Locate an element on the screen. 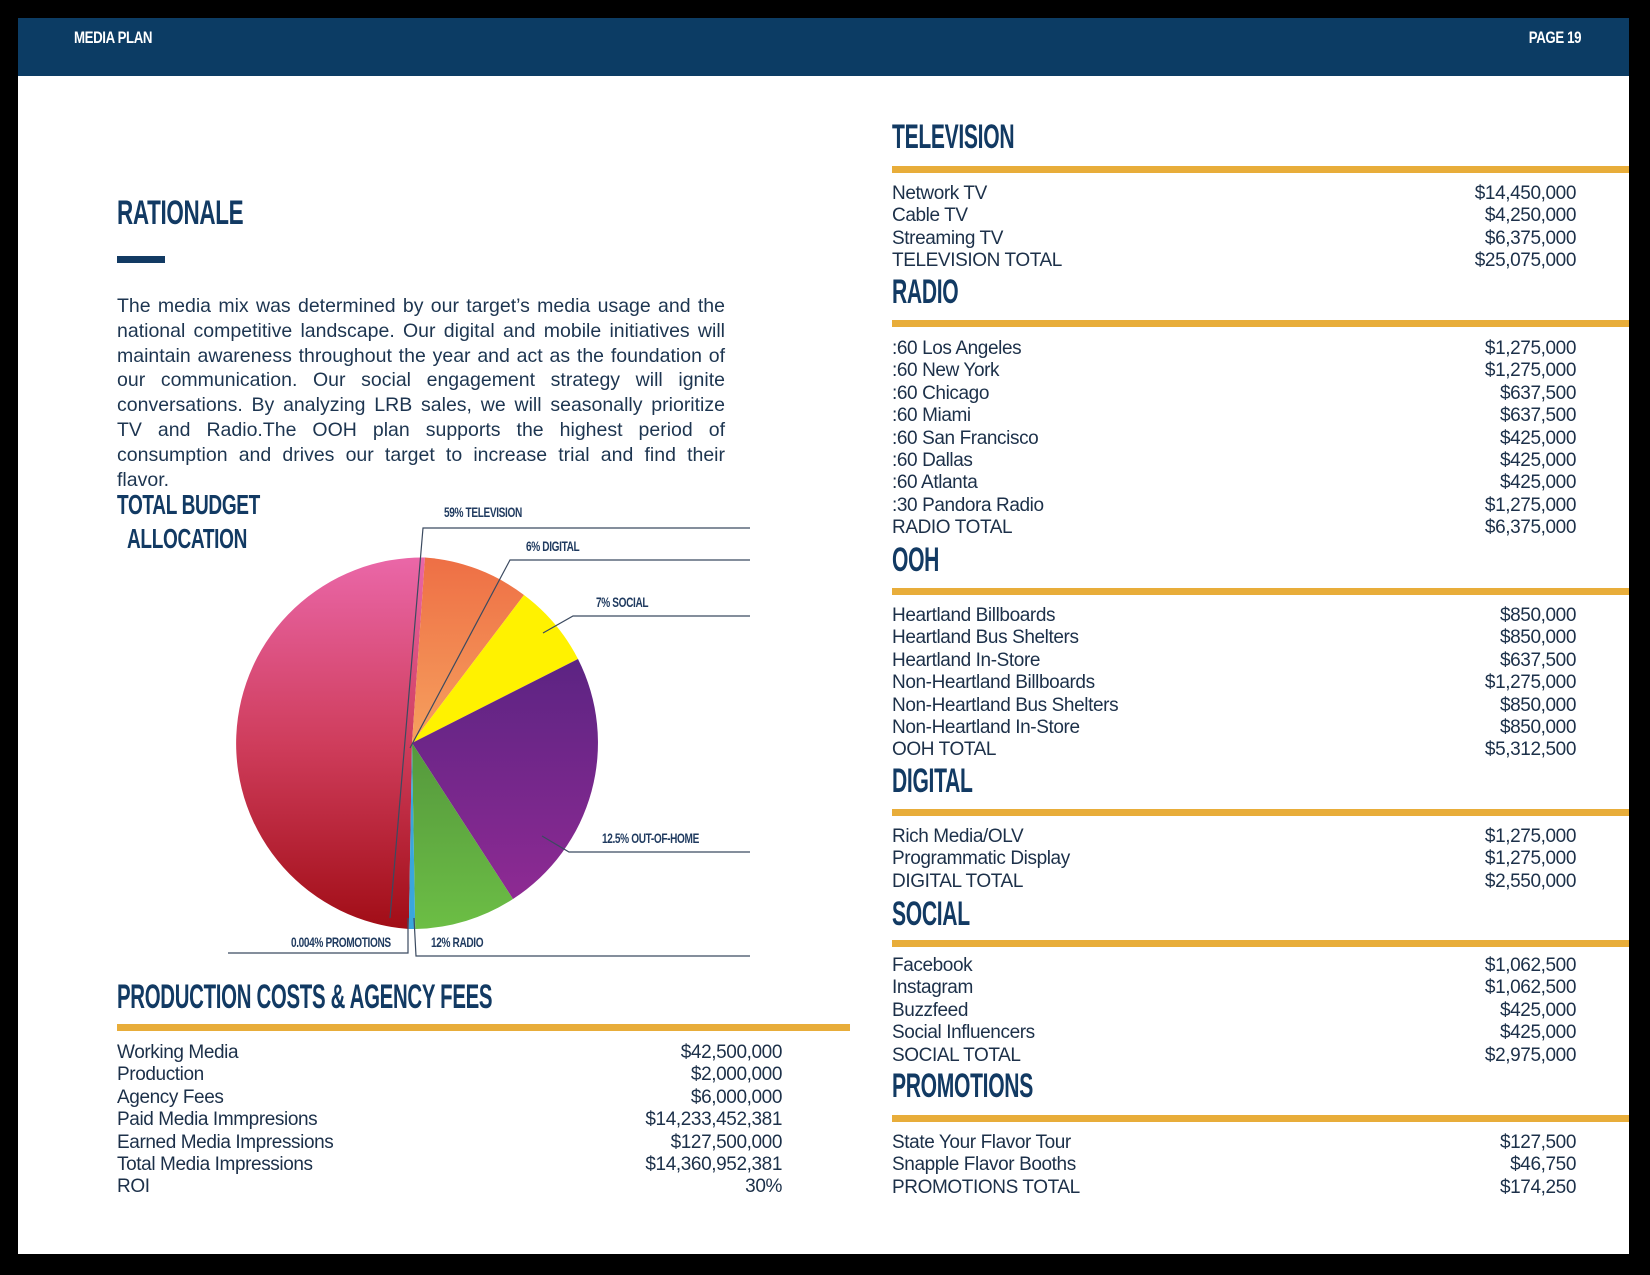  section-heading-ooh: OOH is located at coordinates (916, 560).